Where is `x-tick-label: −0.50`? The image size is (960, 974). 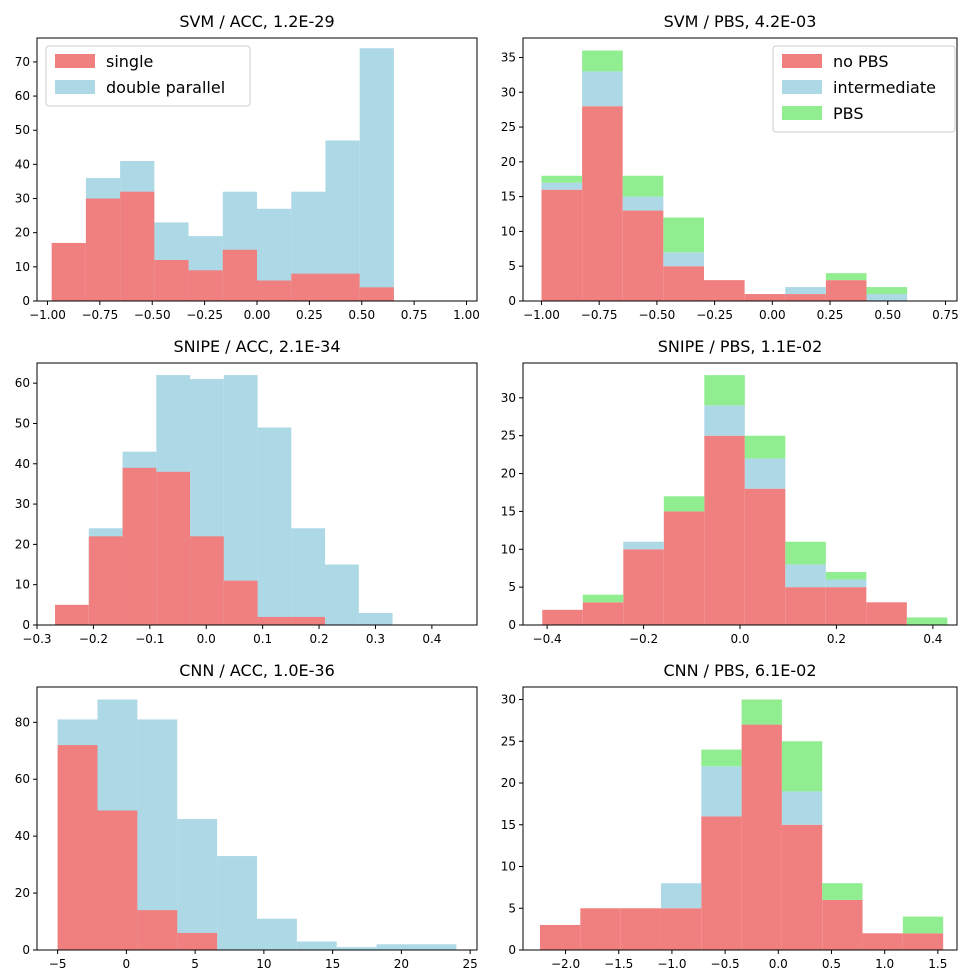 x-tick-label: −0.50 is located at coordinates (657, 315).